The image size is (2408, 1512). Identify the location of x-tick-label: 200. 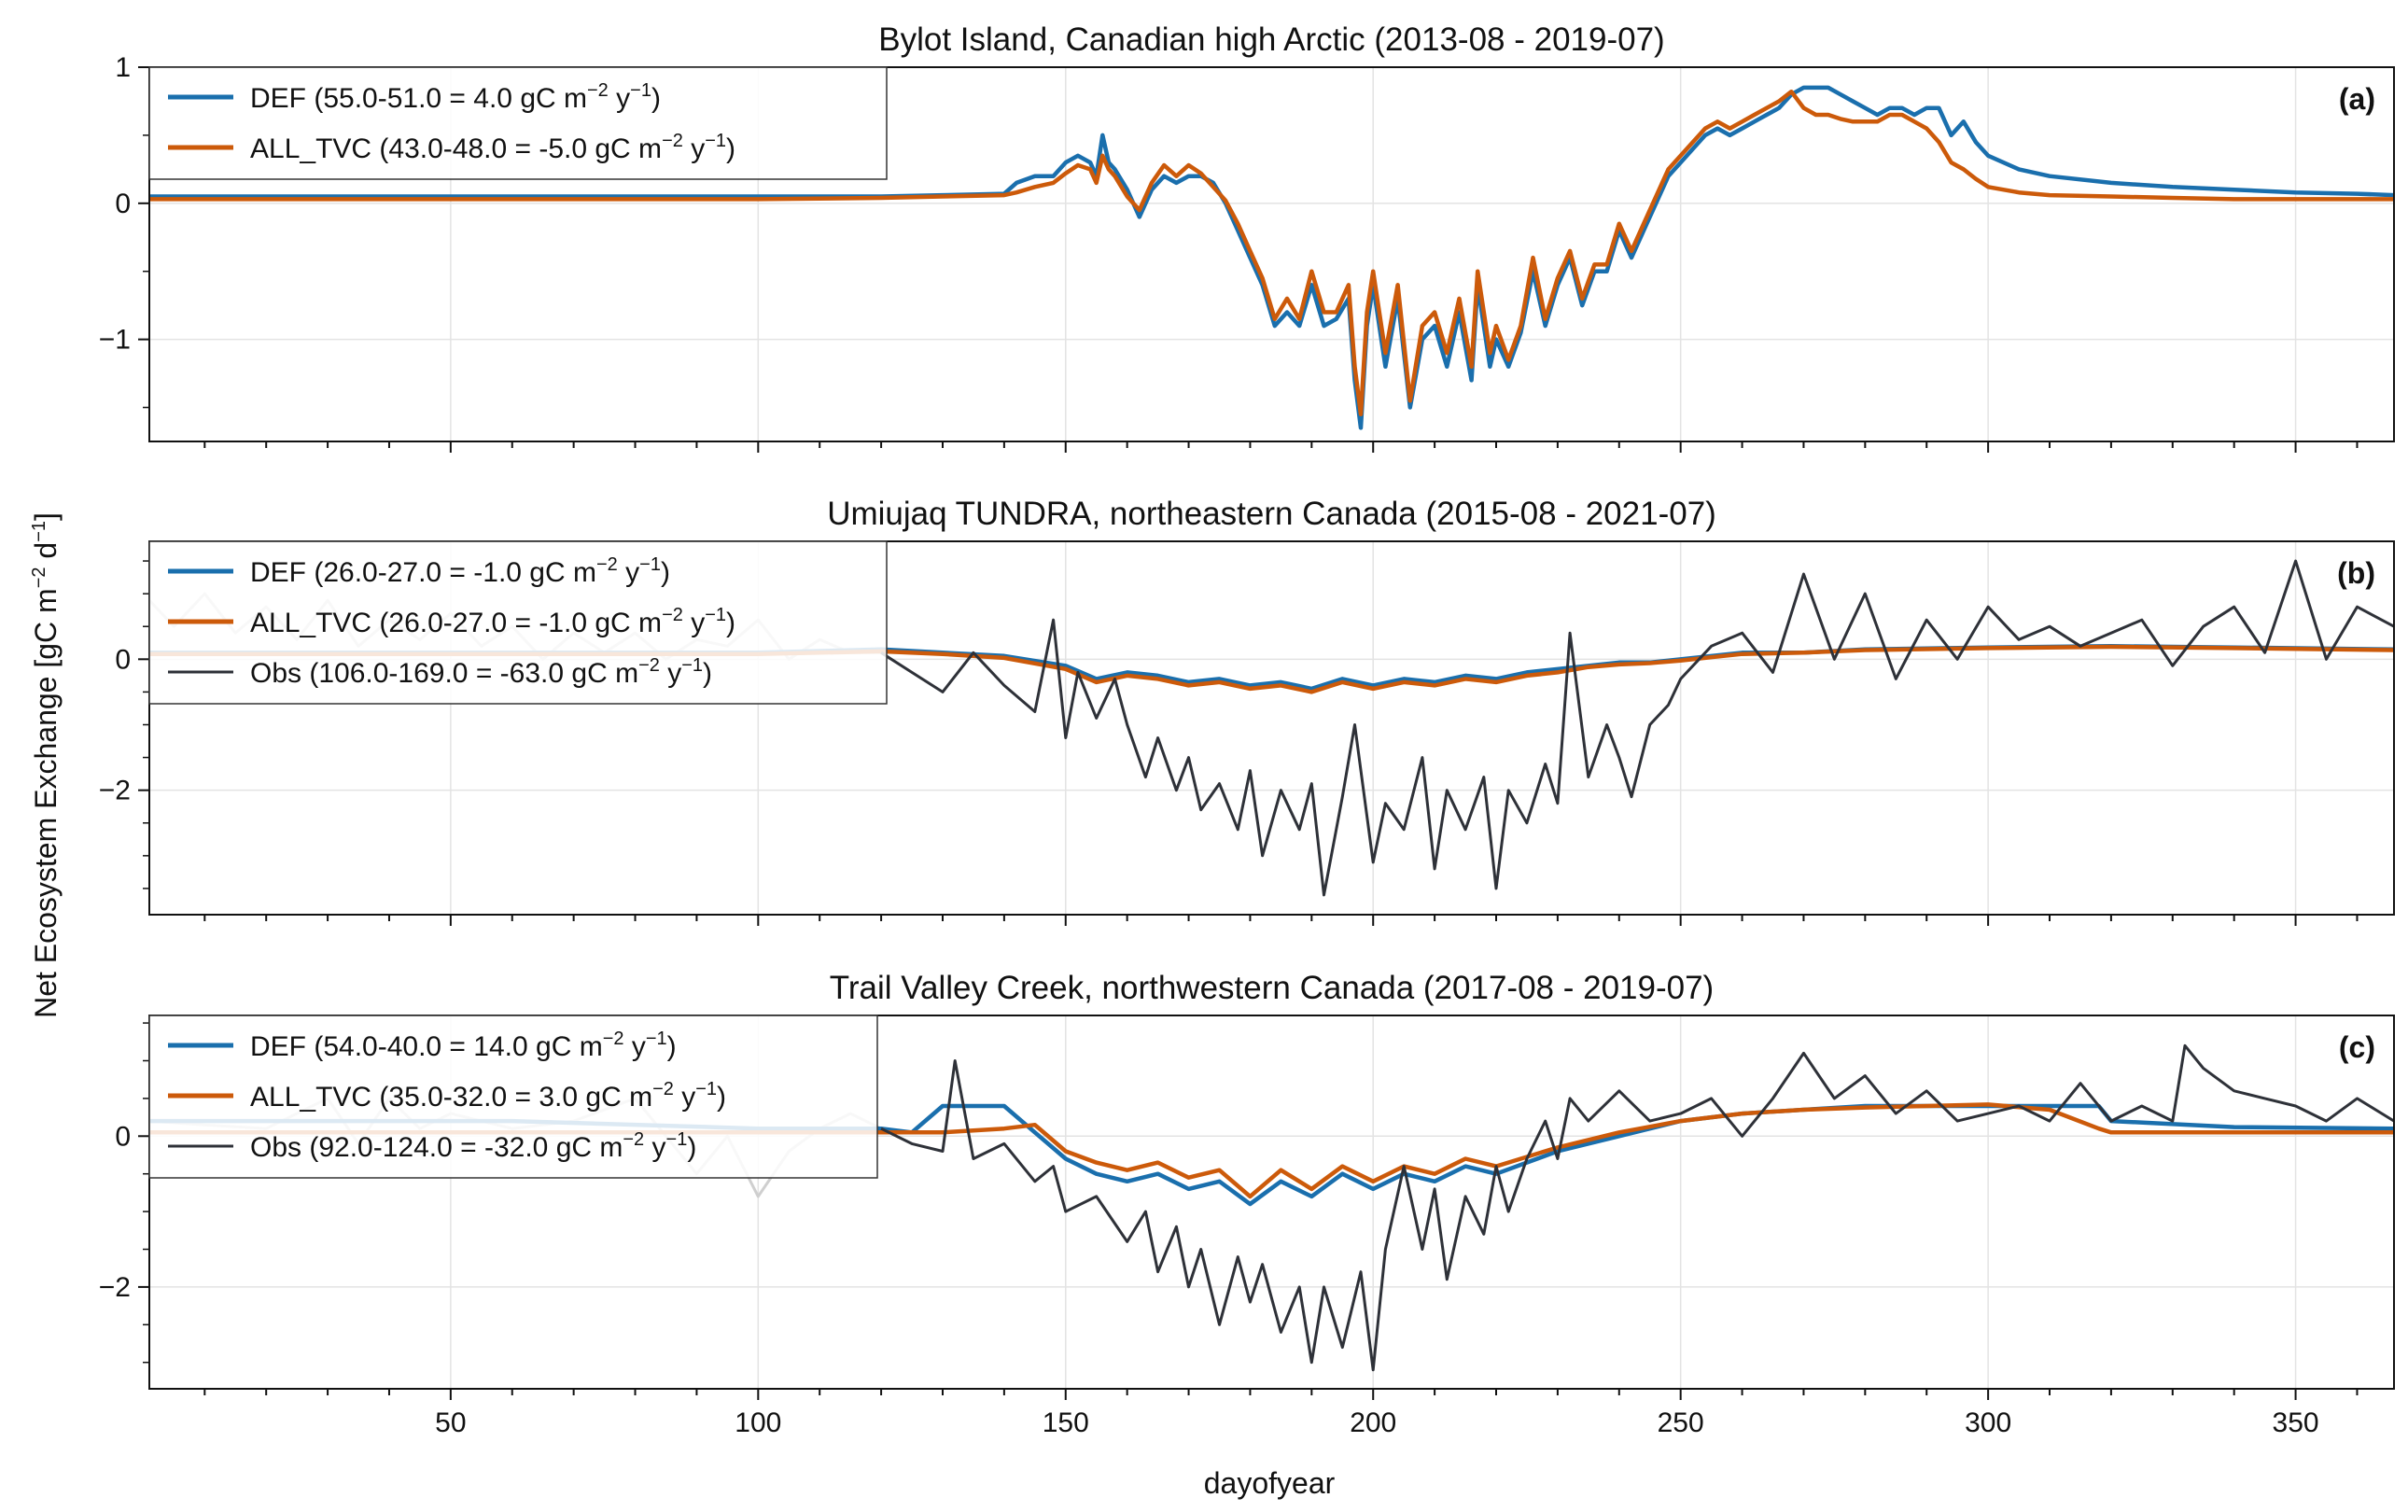
(1373, 1422).